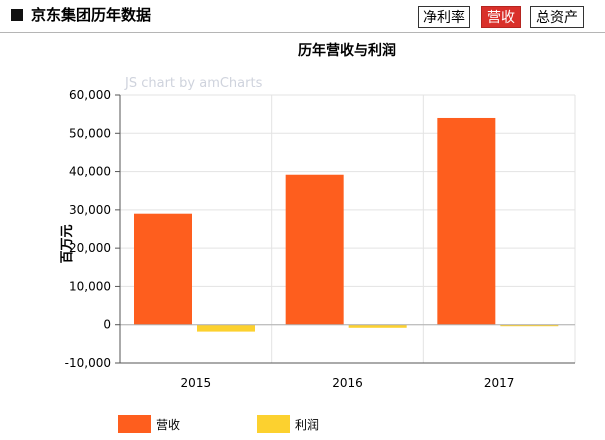 The height and width of the screenshot is (440, 605). Describe the element at coordinates (557, 17) in the screenshot. I see `tab-total-assets: 总资产` at that location.